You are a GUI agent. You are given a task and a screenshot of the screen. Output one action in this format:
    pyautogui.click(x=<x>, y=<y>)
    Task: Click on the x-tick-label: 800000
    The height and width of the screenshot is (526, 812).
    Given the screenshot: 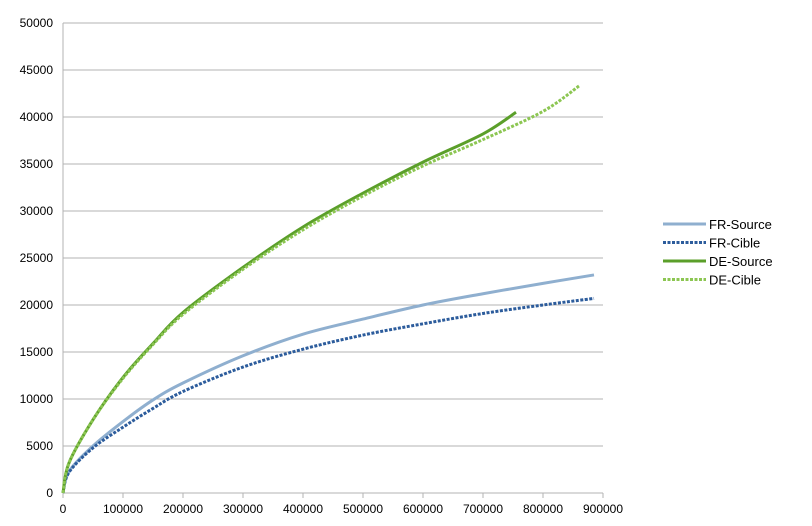 What is the action you would take?
    pyautogui.click(x=543, y=509)
    